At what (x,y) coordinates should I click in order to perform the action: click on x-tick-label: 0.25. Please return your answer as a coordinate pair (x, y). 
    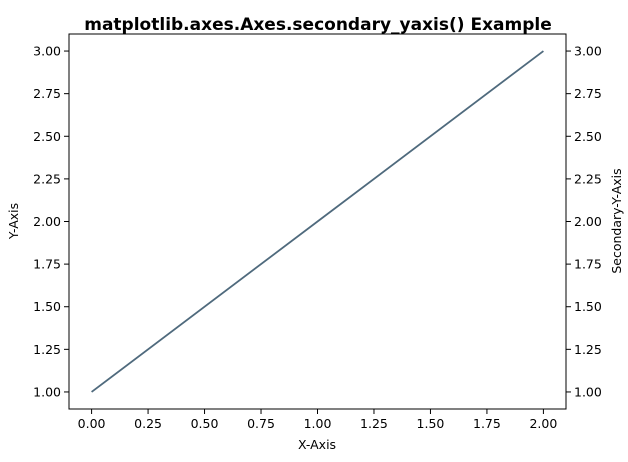
    Looking at the image, I should click on (148, 423).